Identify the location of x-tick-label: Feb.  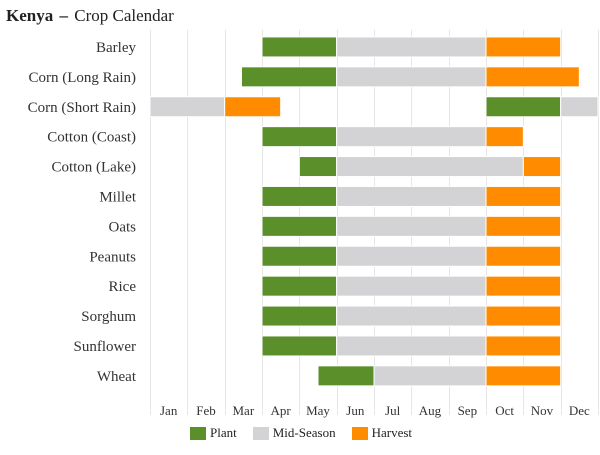
(206, 410).